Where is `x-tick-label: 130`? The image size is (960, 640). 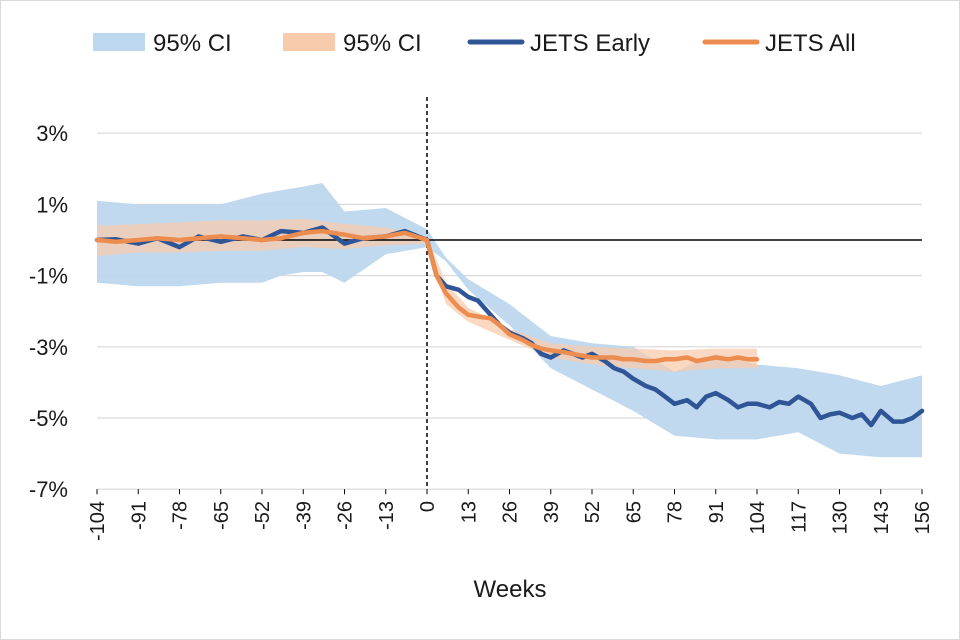 x-tick-label: 130 is located at coordinates (841, 517).